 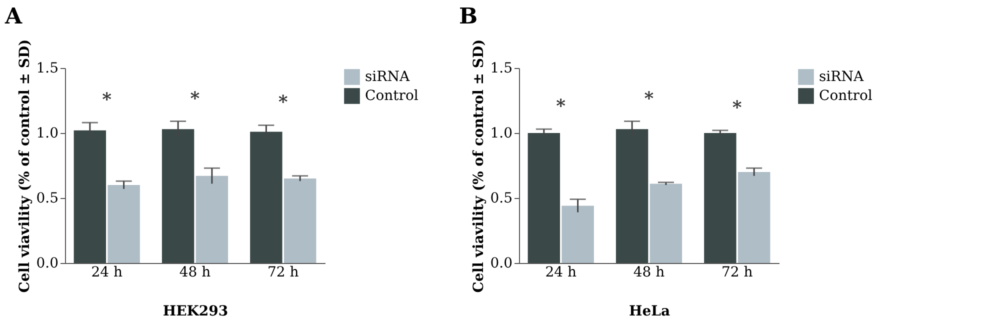 What do you see at coordinates (13, 17) in the screenshot?
I see `chart-title: A` at bounding box center [13, 17].